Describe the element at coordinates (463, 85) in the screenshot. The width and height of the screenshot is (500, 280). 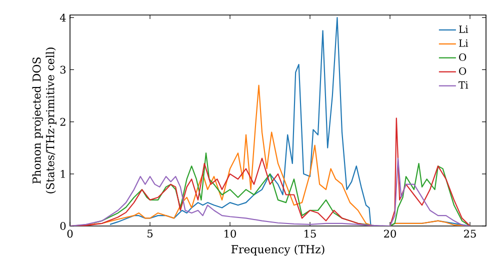
I see `legend-label: Ti` at that location.